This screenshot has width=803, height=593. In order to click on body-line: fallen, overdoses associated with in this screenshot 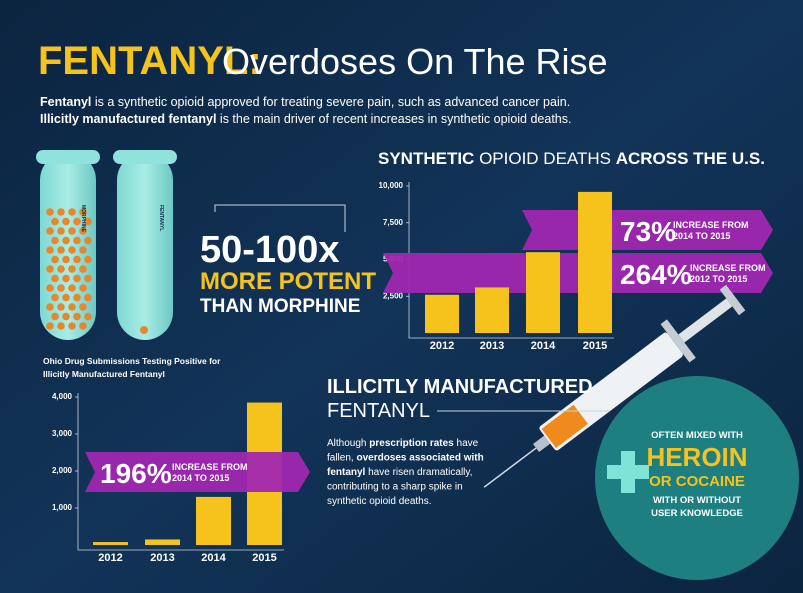, I will do `click(405, 458)`.